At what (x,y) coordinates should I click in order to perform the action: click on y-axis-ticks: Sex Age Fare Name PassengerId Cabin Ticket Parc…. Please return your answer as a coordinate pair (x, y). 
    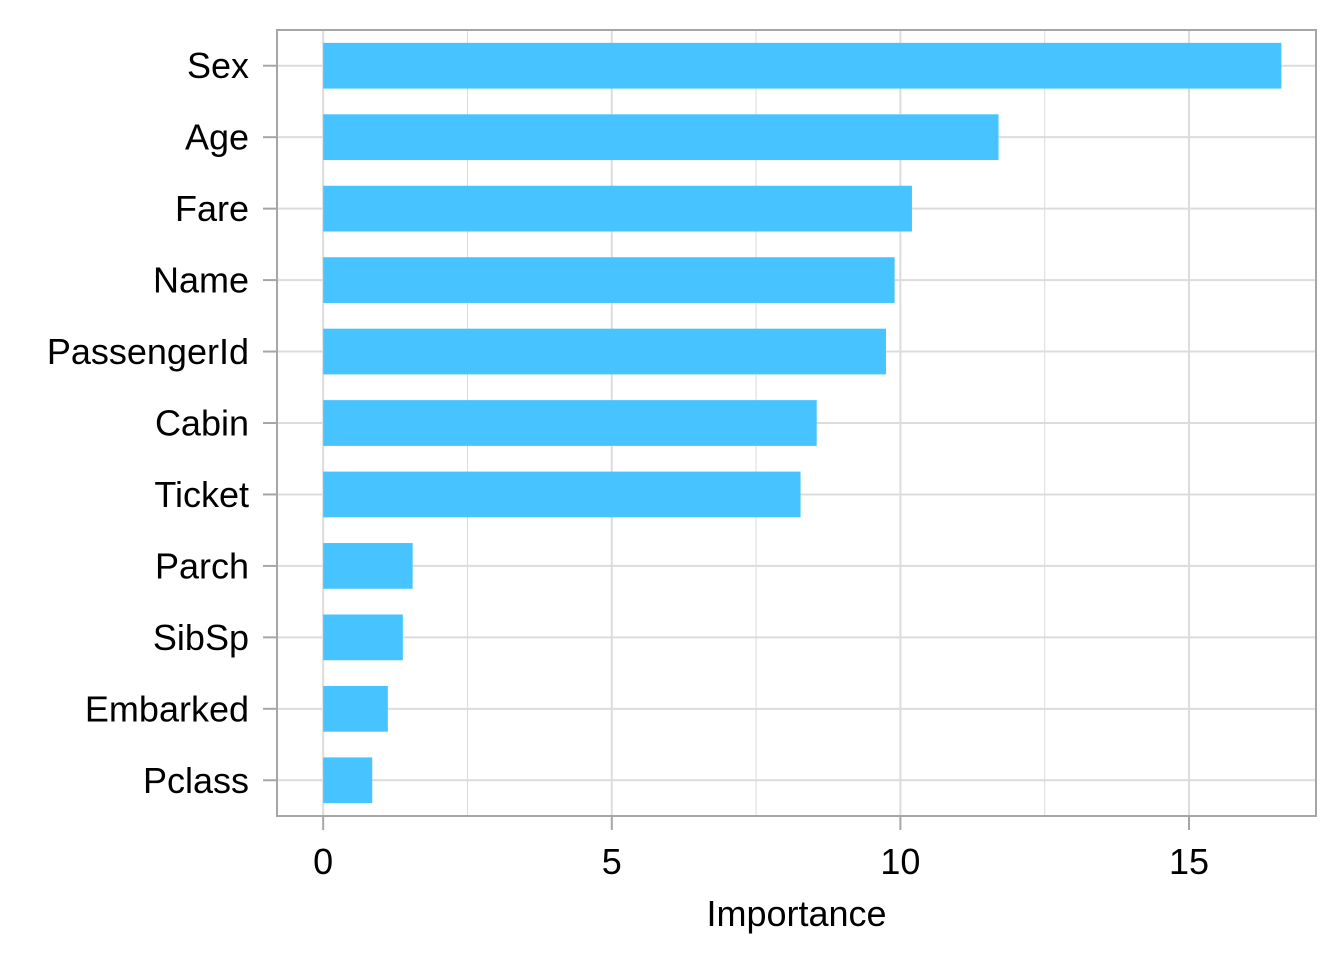
    Looking at the image, I should click on (162, 423).